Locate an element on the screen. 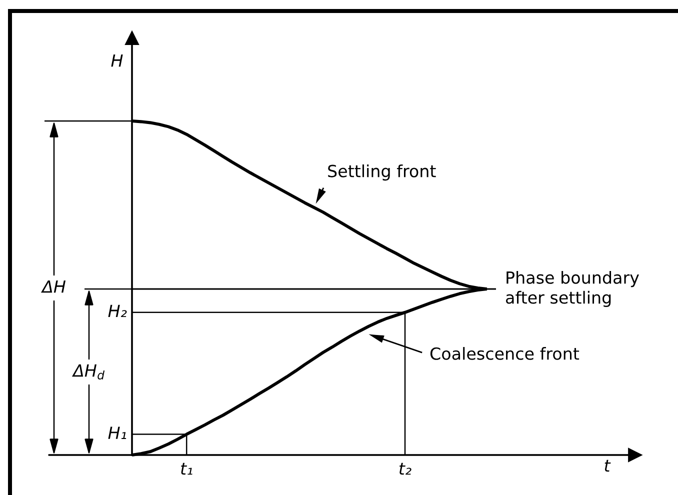 Image resolution: width=678 pixels, height=495 pixels. x-tick-label: t₂ is located at coordinates (405, 468).